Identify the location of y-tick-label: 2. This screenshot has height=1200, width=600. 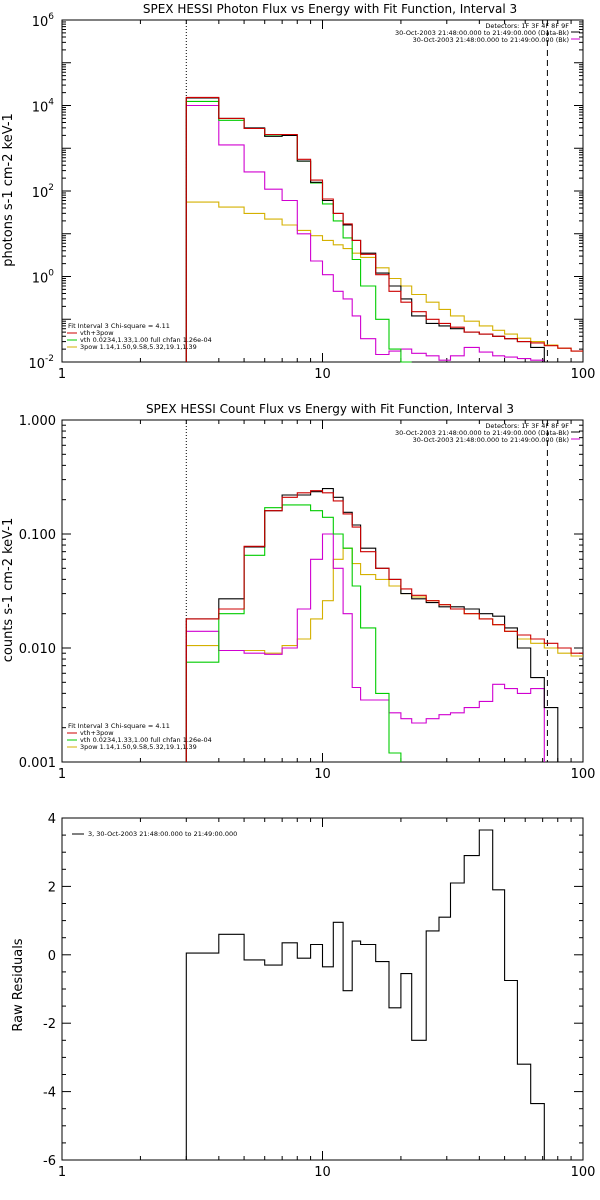
(52, 887).